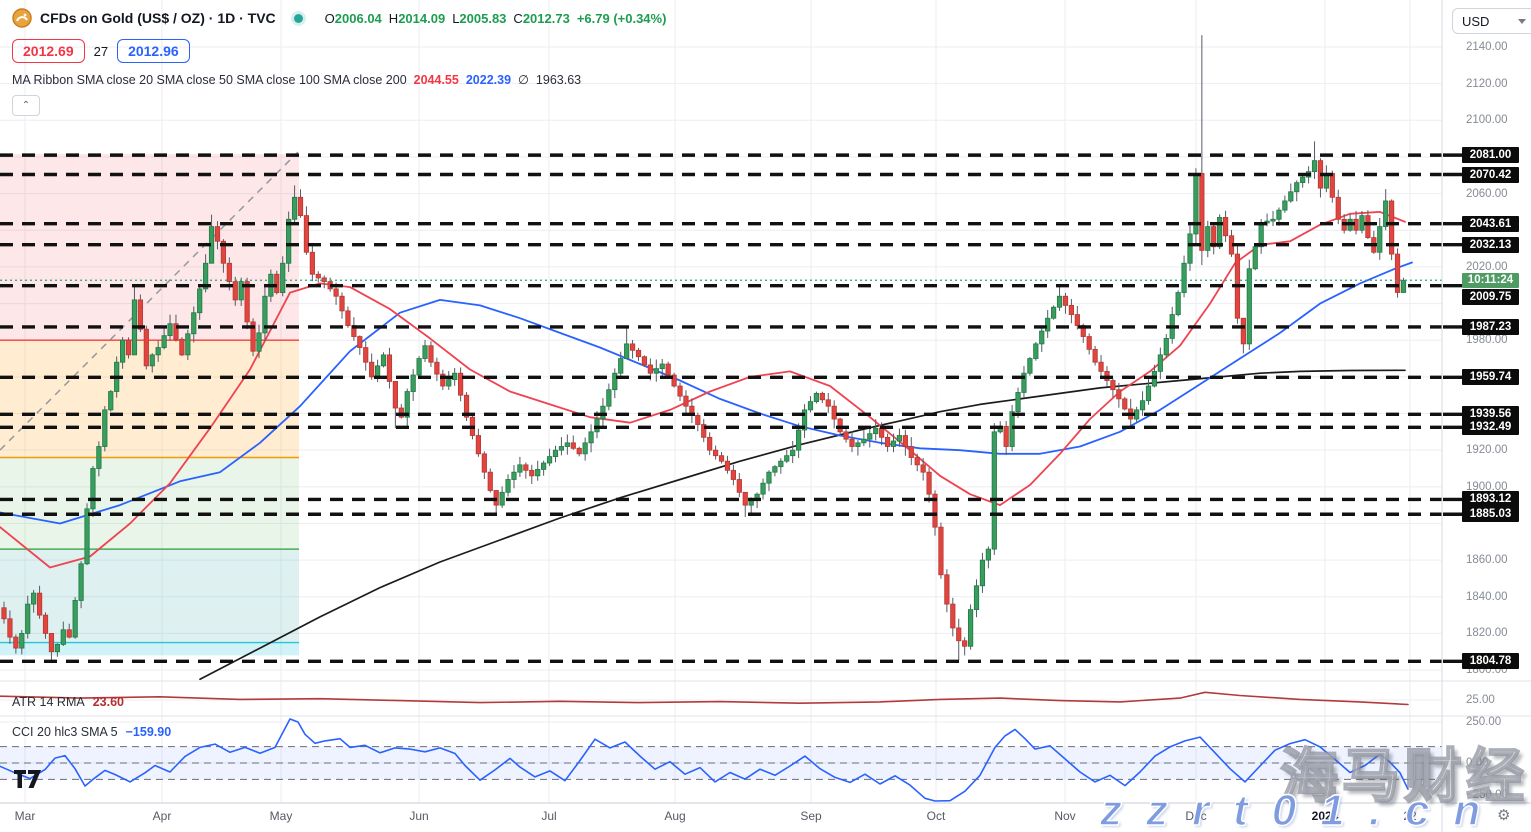  I want to click on cci-pane-legend: CCI 20 hlc3 SMA 5 −159.90, so click(91, 732).